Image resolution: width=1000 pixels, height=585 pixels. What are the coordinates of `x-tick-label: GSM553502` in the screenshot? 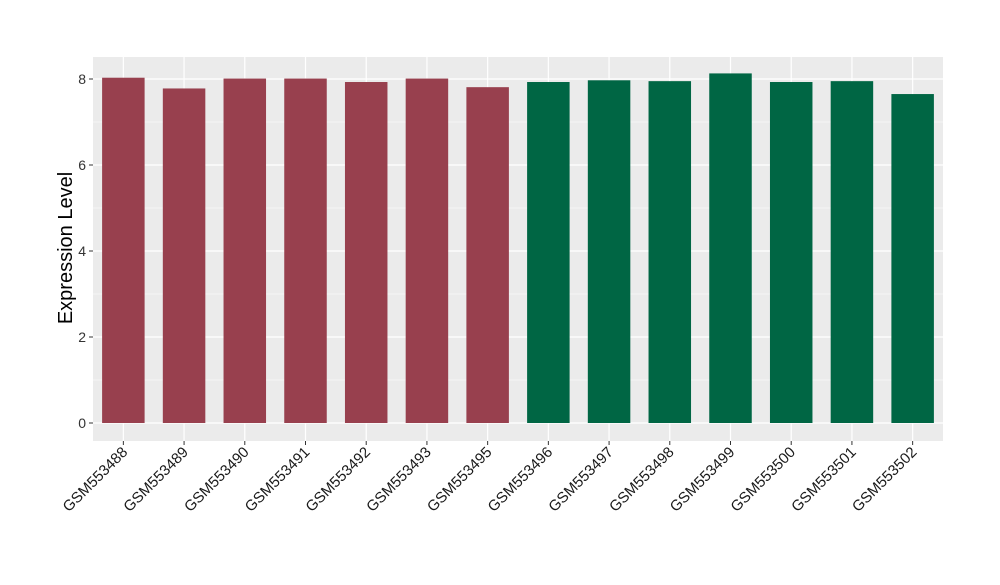 It's located at (885, 480).